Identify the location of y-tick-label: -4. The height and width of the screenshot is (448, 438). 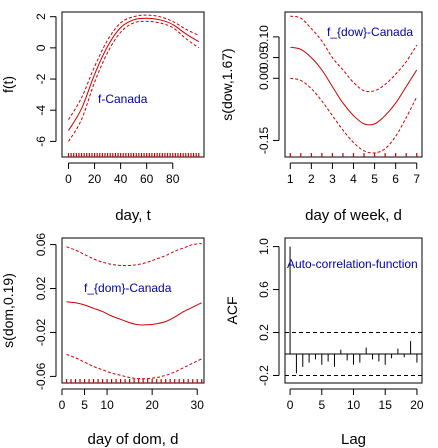
(41, 110).